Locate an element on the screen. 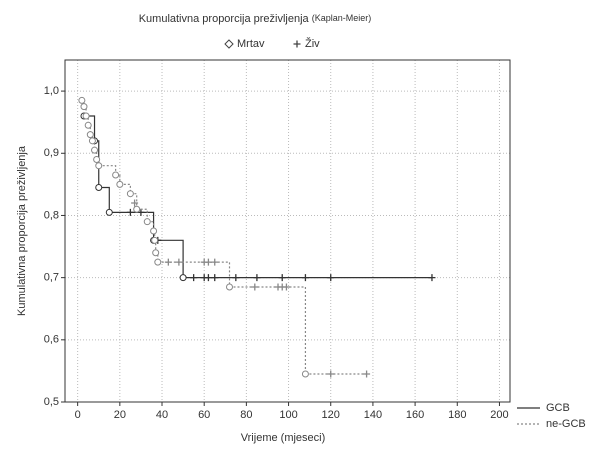 This screenshot has width=605, height=453. y-tick-label: 0,9 is located at coordinates (51, 153).